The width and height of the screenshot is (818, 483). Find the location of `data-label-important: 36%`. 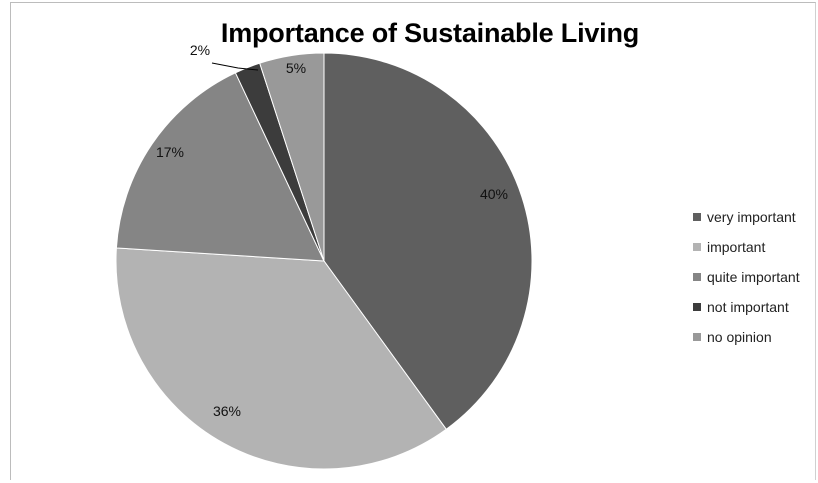

data-label-important: 36% is located at coordinates (227, 411).